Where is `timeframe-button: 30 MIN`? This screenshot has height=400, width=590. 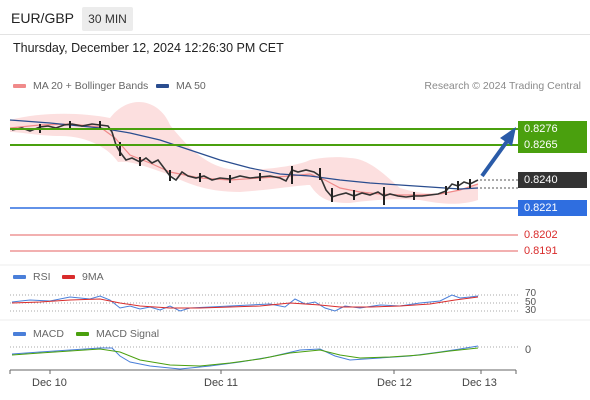
timeframe-button: 30 MIN is located at coordinates (107, 19).